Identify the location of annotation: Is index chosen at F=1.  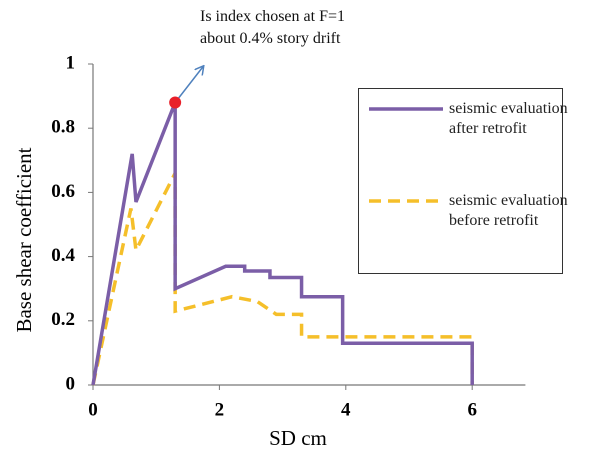
(272, 16).